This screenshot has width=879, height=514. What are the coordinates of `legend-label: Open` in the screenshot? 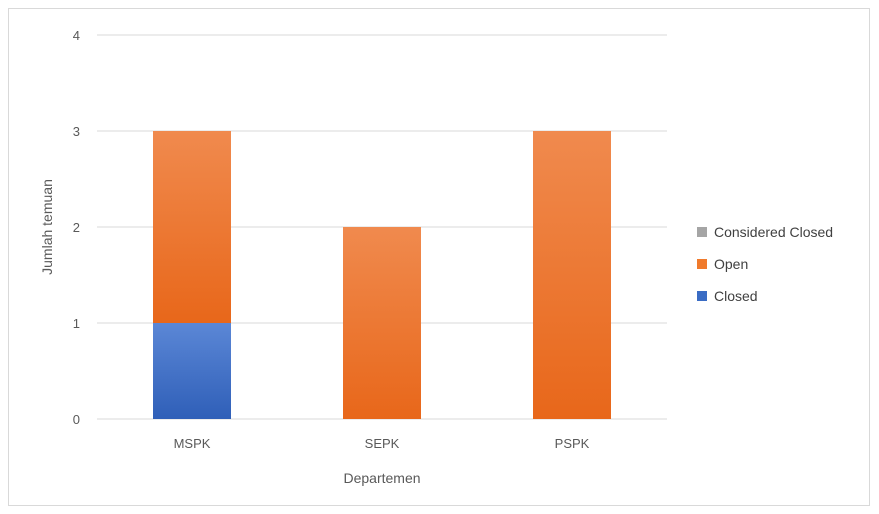 It's located at (731, 264).